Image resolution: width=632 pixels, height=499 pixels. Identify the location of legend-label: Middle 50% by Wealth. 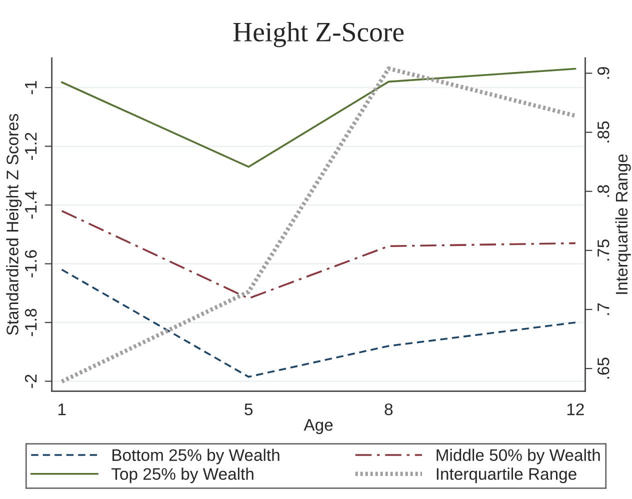
(518, 456).